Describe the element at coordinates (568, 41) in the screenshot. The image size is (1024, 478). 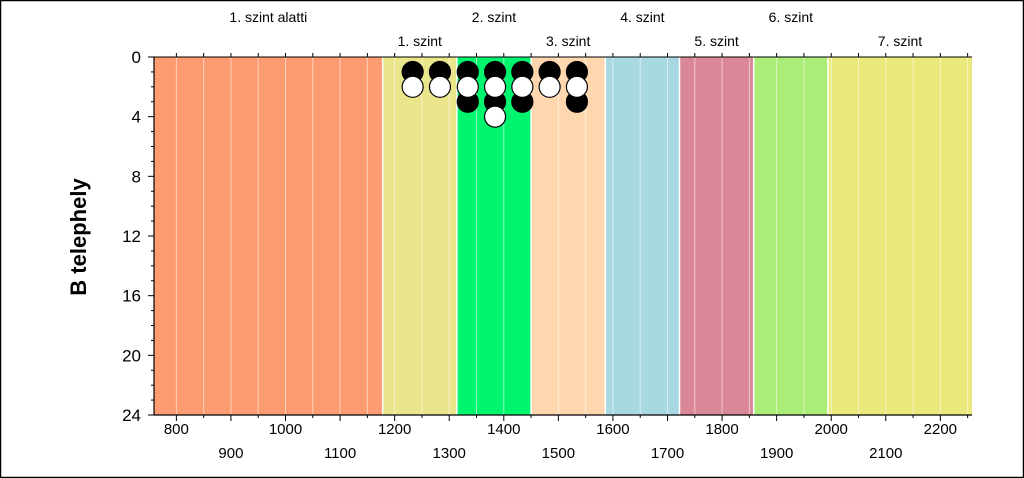
I see `band-label-4: 3. szint` at that location.